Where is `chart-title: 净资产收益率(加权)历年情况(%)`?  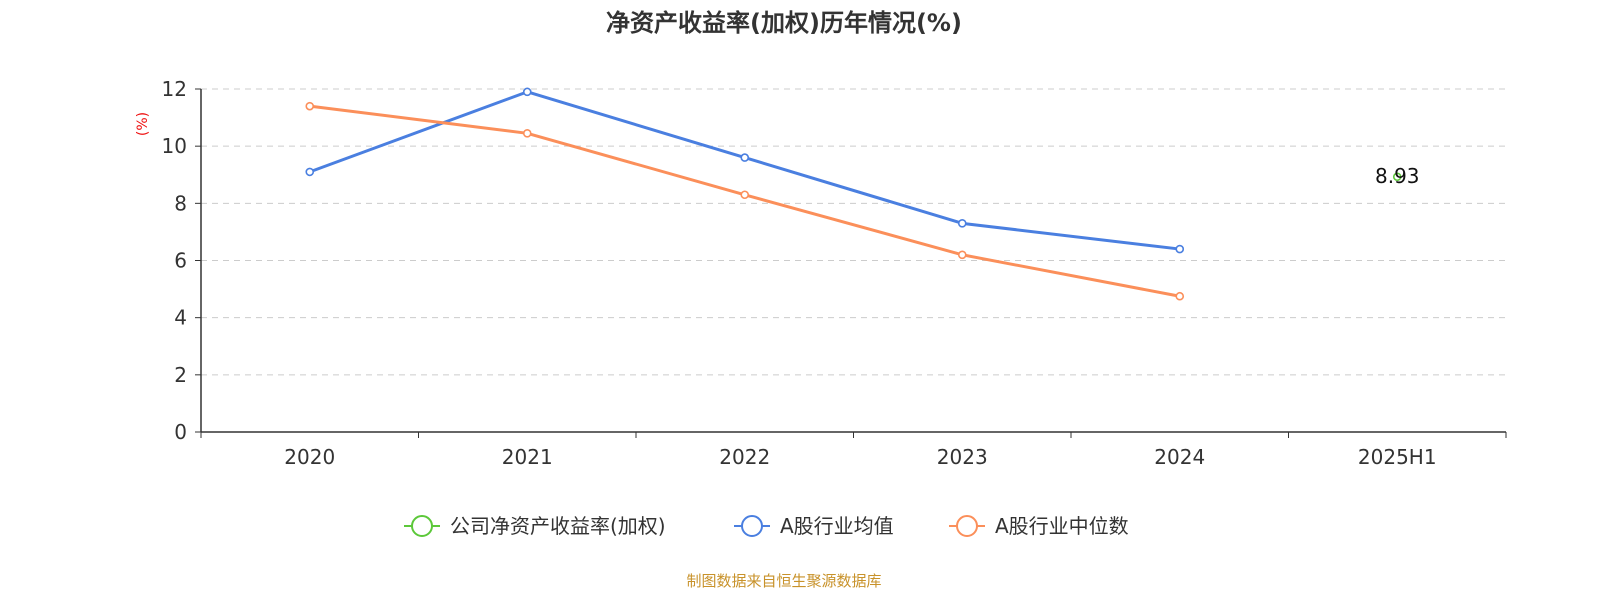 chart-title: 净资产收益率(加权)历年情况(%) is located at coordinates (784, 23).